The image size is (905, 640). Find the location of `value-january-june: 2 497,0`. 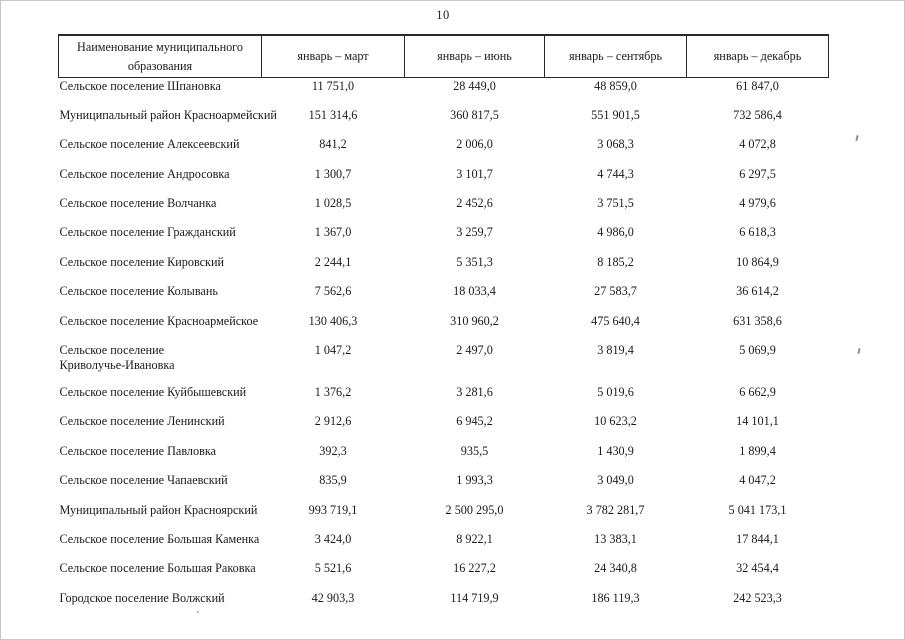

value-january-june: 2 497,0 is located at coordinates (474, 350).